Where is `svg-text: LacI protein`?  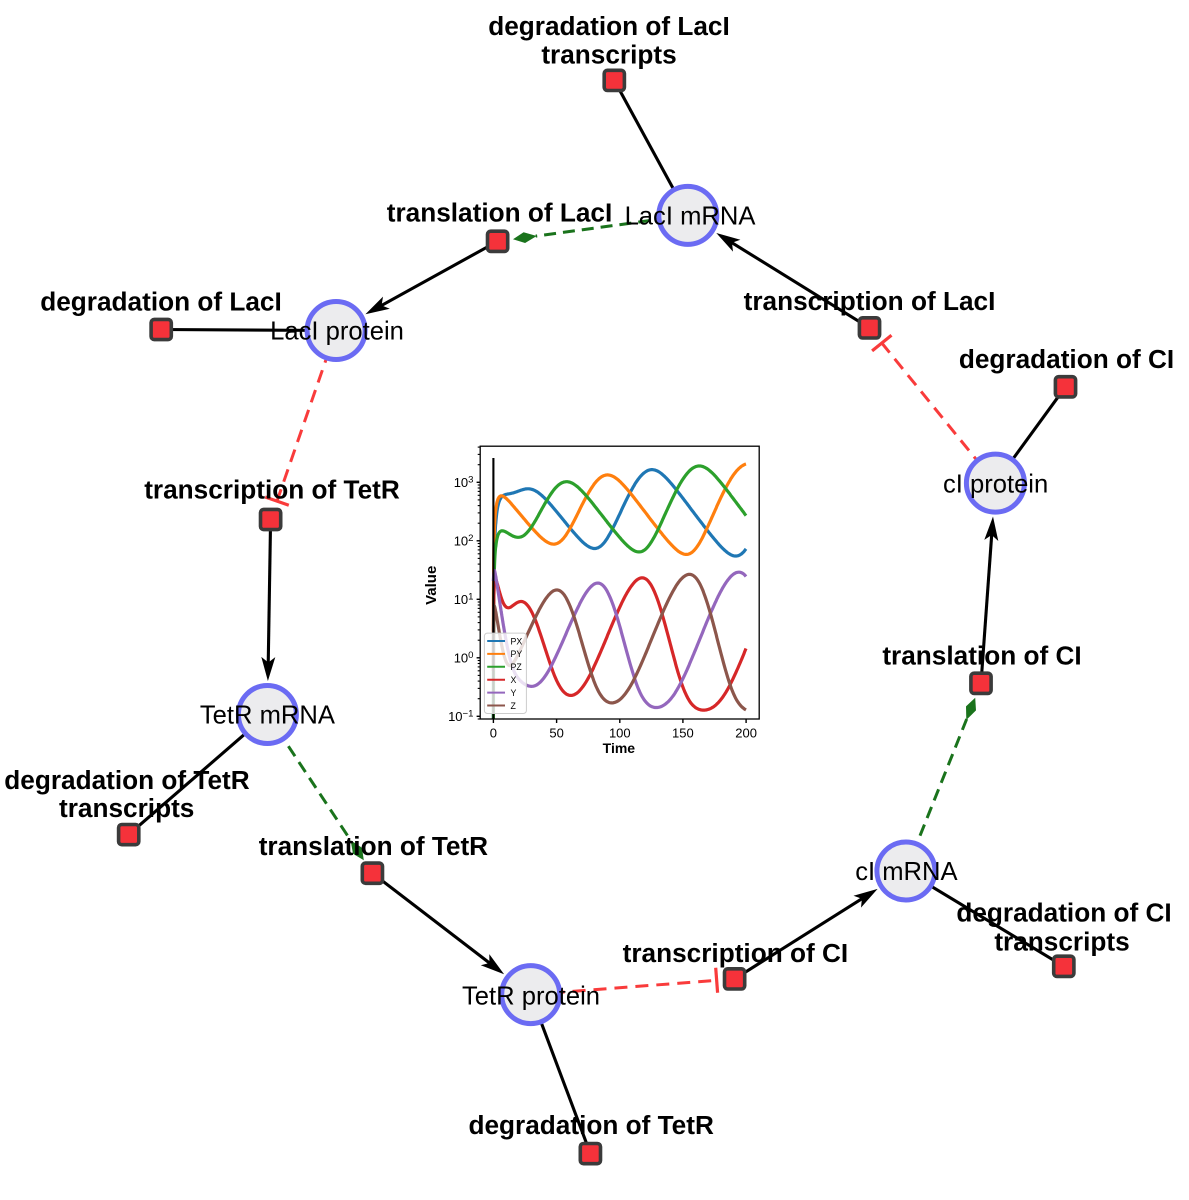
svg-text: LacI protein is located at coordinates (337, 332).